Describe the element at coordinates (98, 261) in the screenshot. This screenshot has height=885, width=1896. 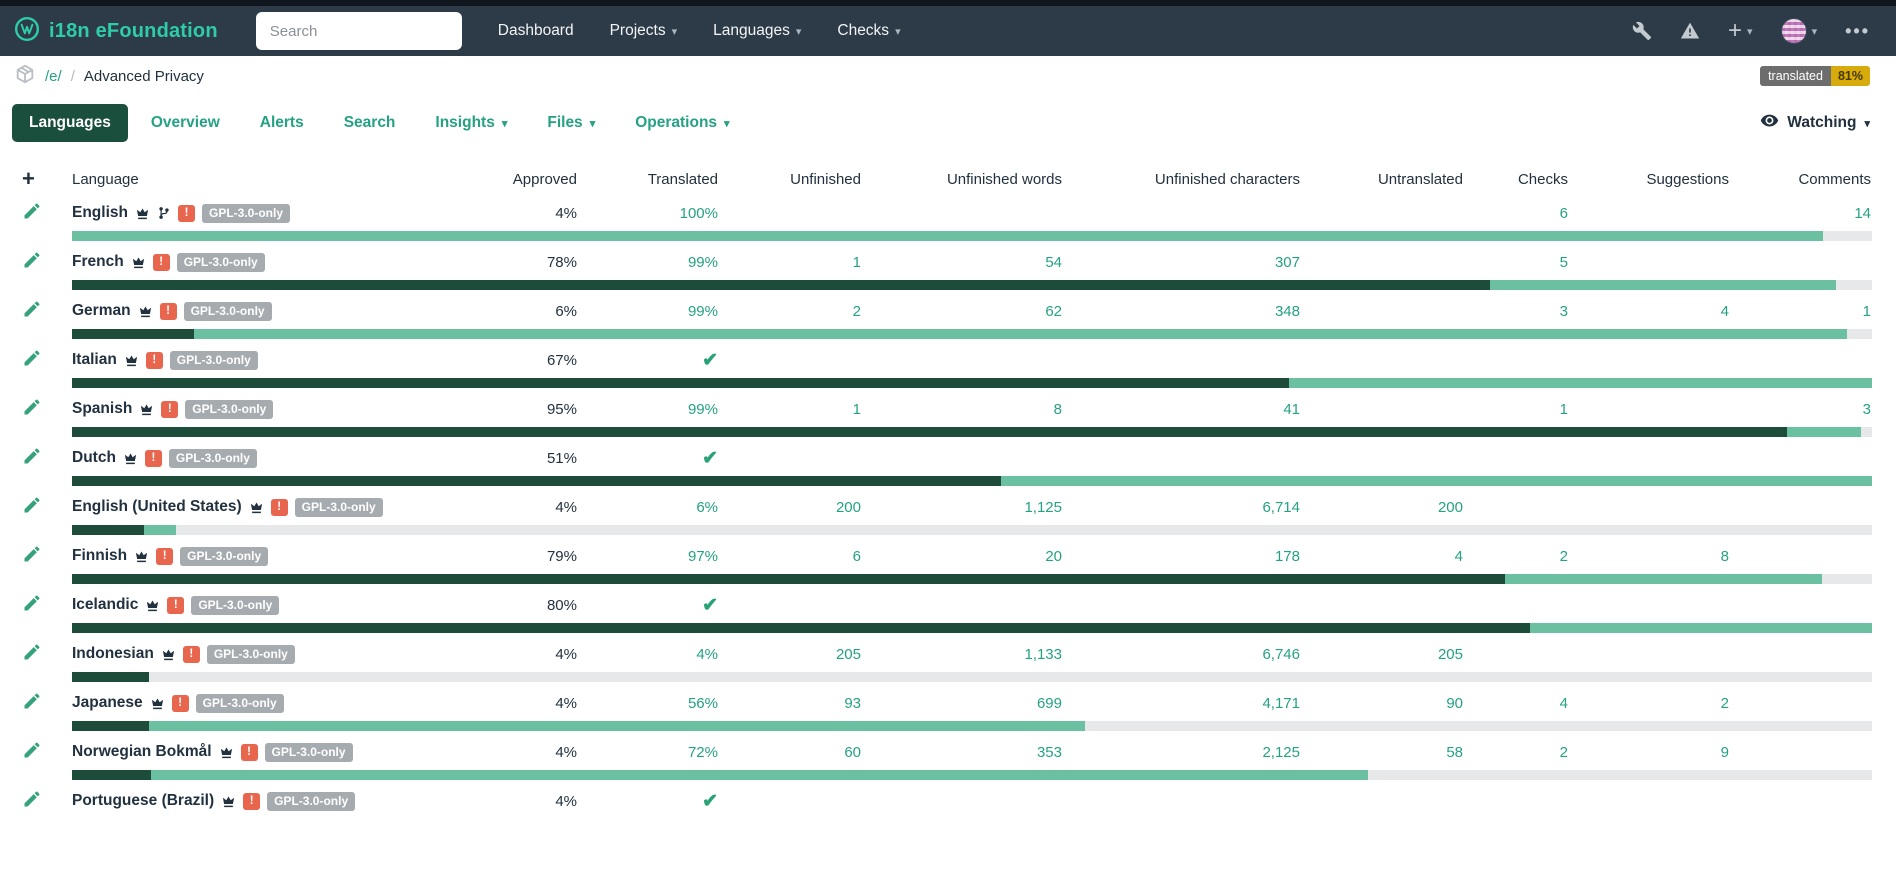
I see `language-link: French` at that location.